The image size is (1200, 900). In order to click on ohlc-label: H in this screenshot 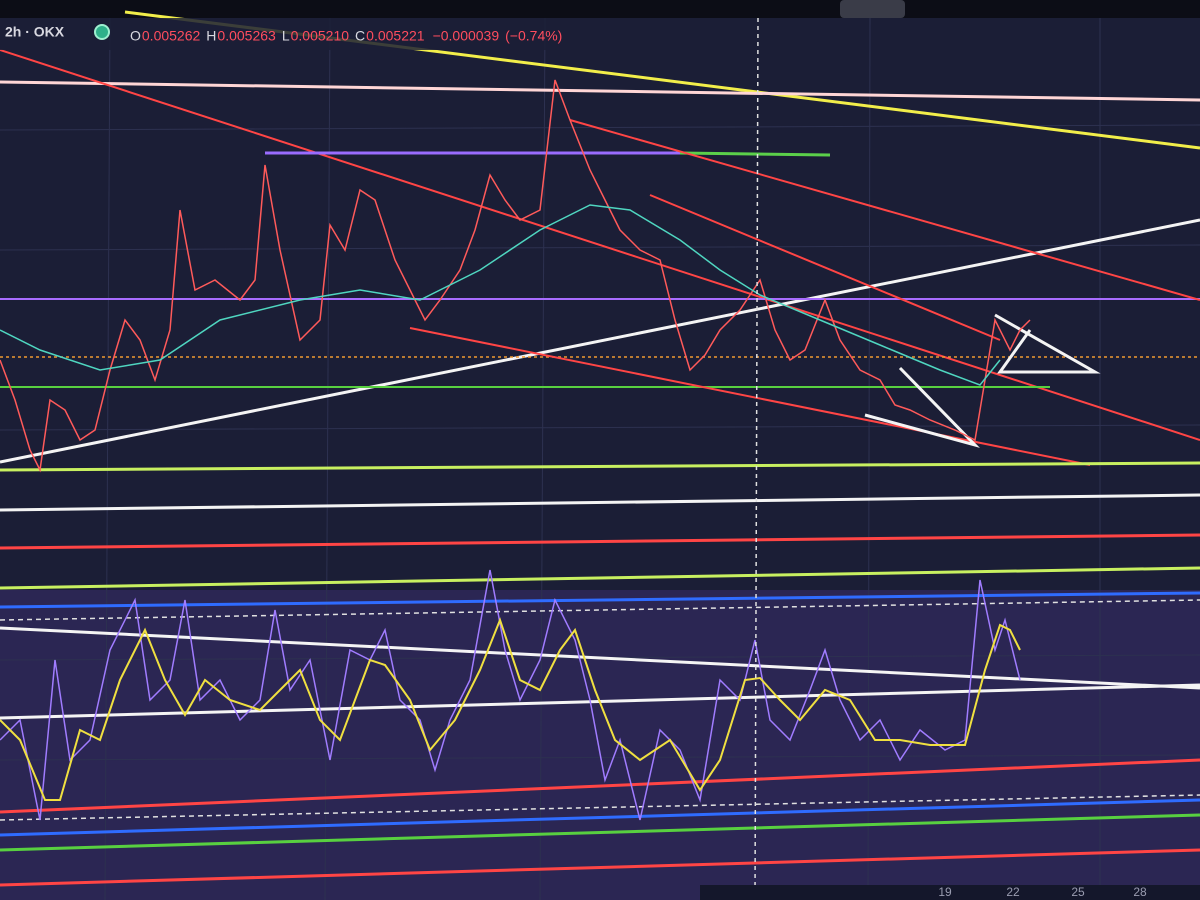, I will do `click(211, 36)`.